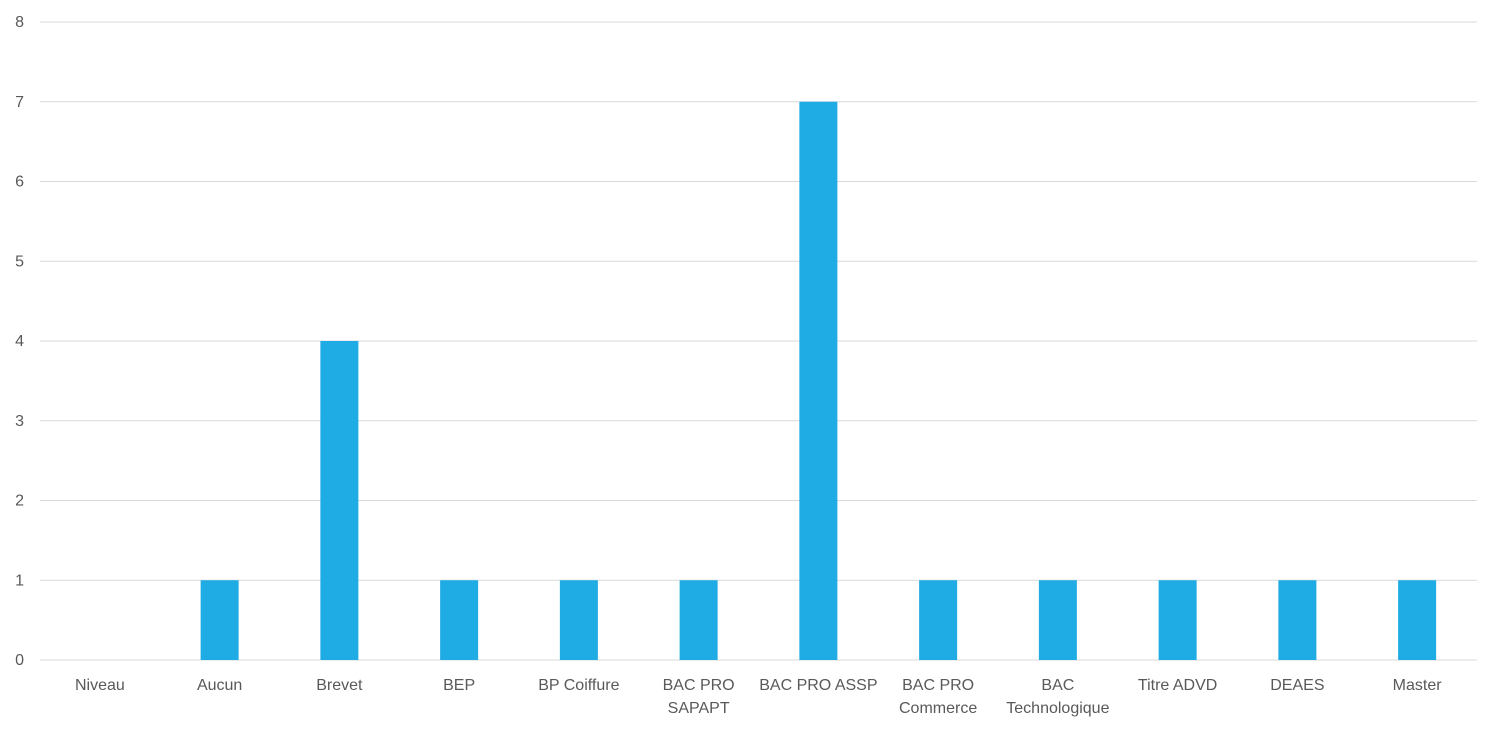 The height and width of the screenshot is (731, 1500). Describe the element at coordinates (19, 261) in the screenshot. I see `y-tick-label: 5` at that location.